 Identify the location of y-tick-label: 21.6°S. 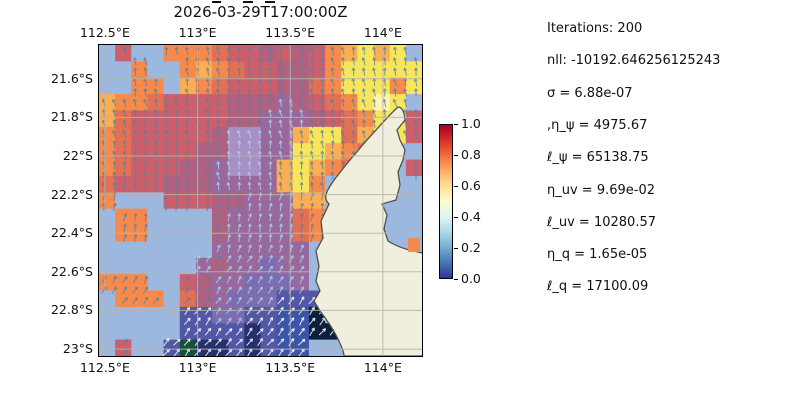
(71, 78).